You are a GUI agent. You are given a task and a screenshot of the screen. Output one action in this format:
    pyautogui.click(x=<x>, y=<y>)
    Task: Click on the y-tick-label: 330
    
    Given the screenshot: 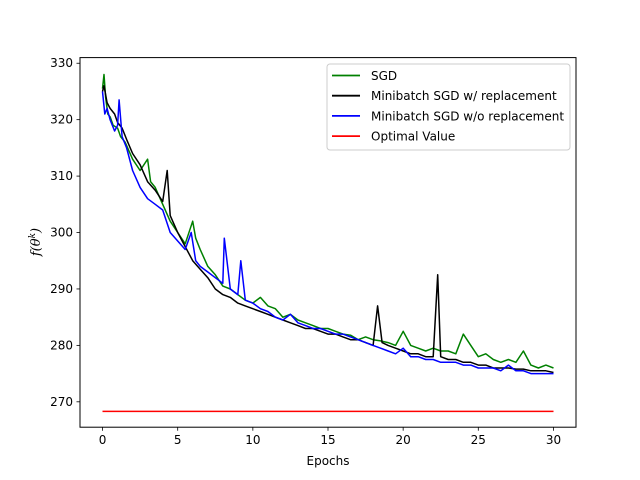 What is the action you would take?
    pyautogui.click(x=61, y=63)
    